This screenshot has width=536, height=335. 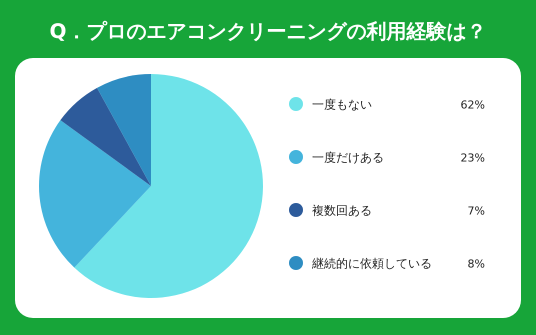 What do you see at coordinates (472, 105) in the screenshot?
I see `data-label: 62%` at bounding box center [472, 105].